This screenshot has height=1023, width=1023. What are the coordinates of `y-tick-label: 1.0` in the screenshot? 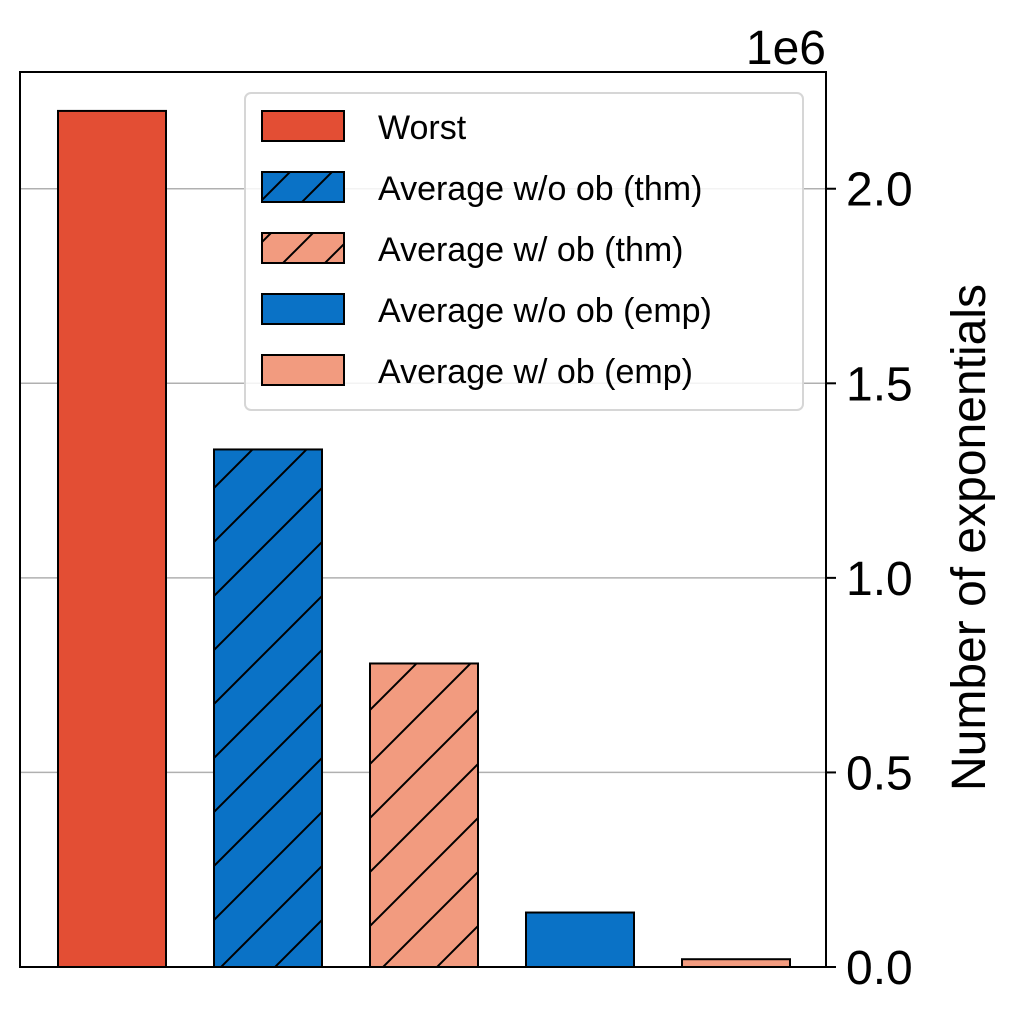 It's located at (879, 579).